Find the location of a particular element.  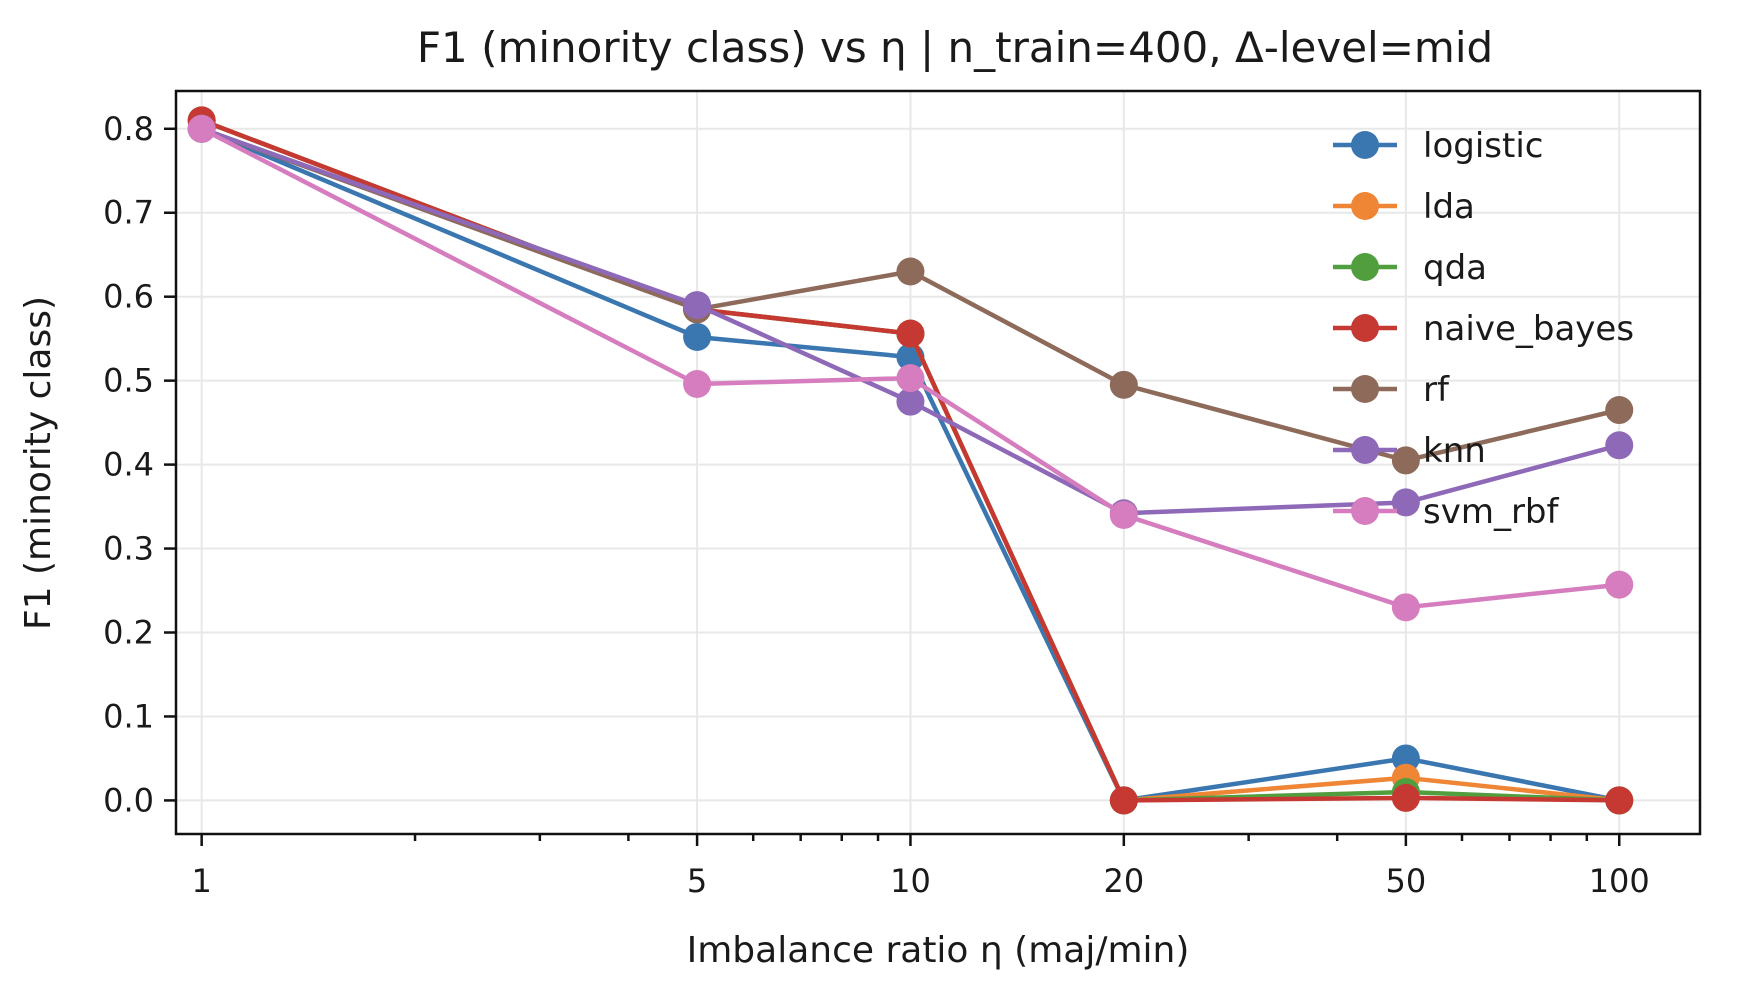

legend-item-svm-rbf: svm_rbf is located at coordinates (1446, 512).